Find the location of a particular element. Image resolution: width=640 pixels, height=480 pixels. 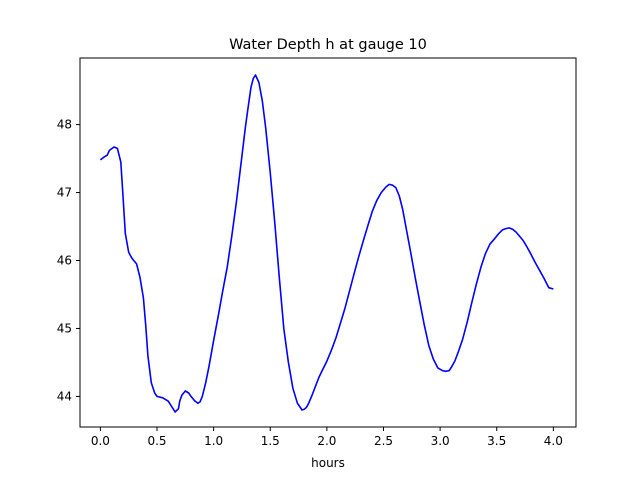

x-tick-label: 1.0 is located at coordinates (213, 441).